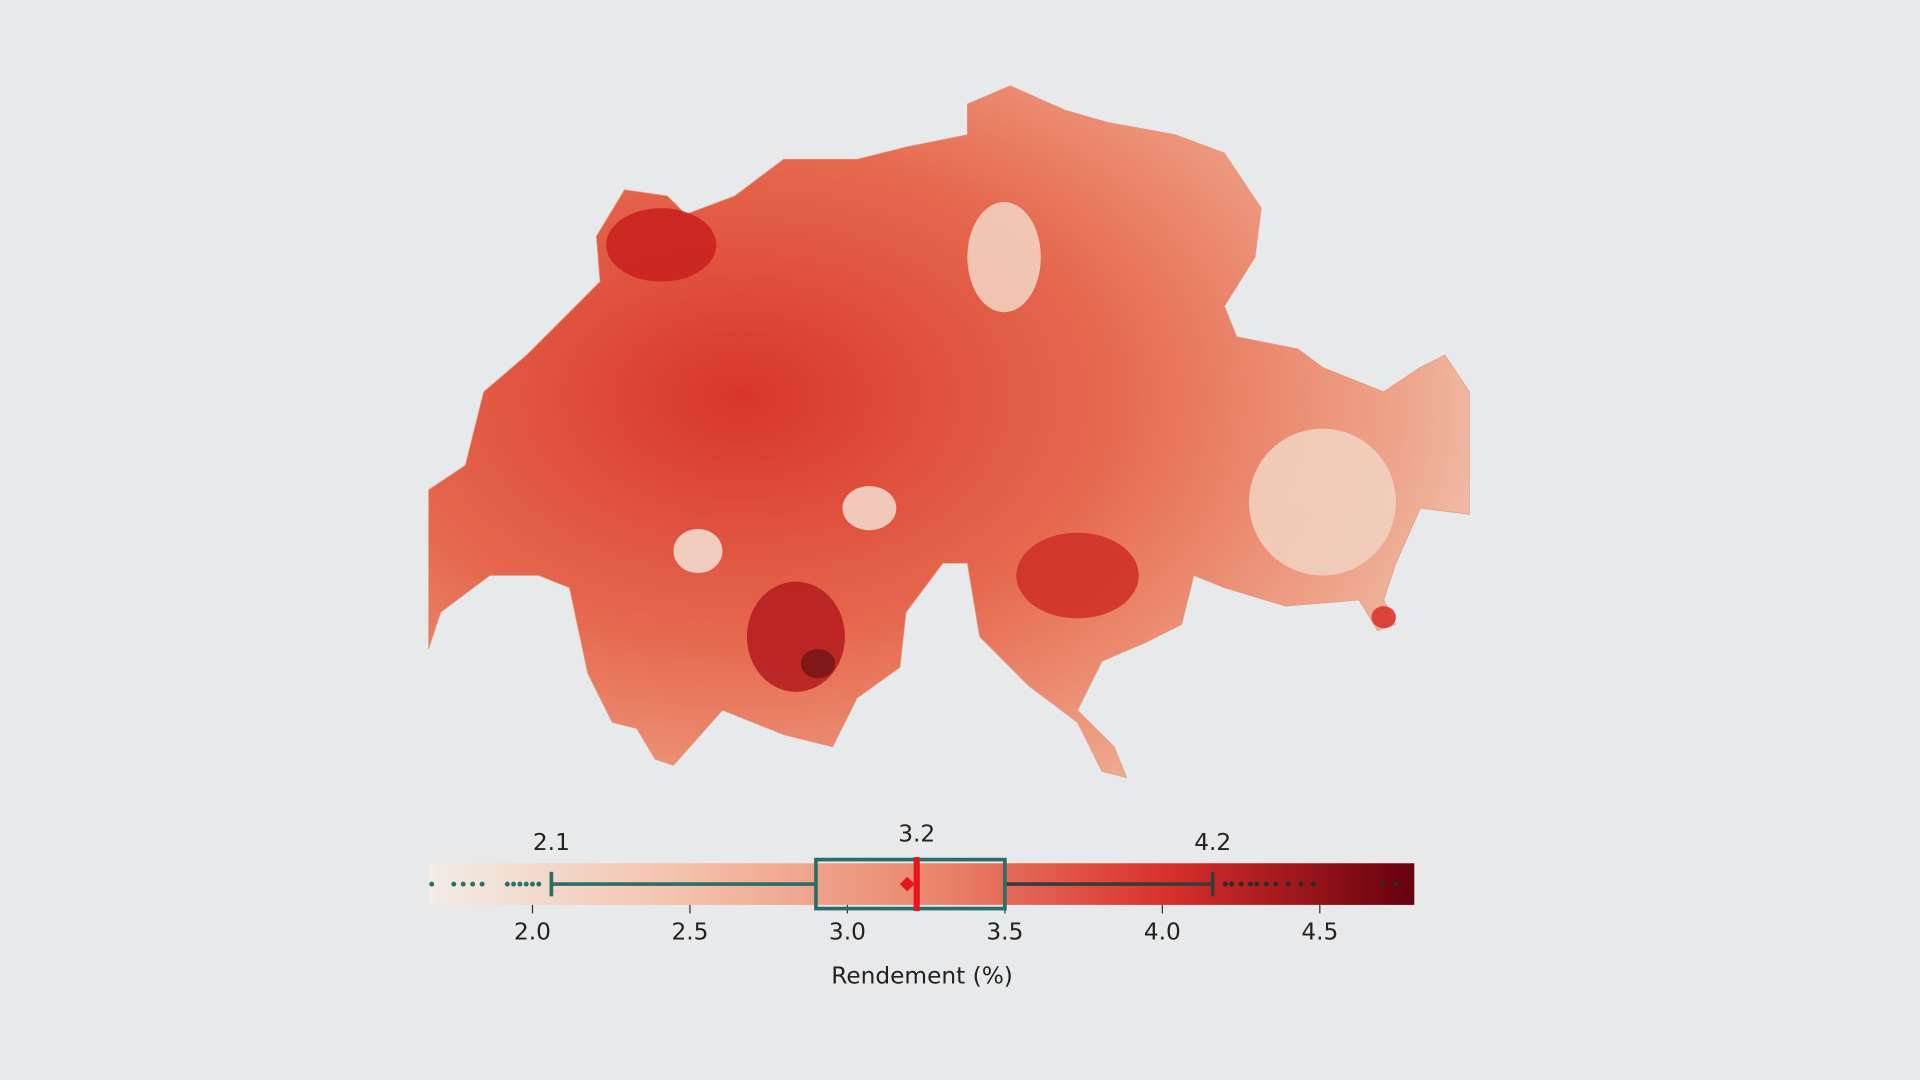 The width and height of the screenshot is (1920, 1080). Describe the element at coordinates (916, 834) in the screenshot. I see `annotation: 3.2` at that location.